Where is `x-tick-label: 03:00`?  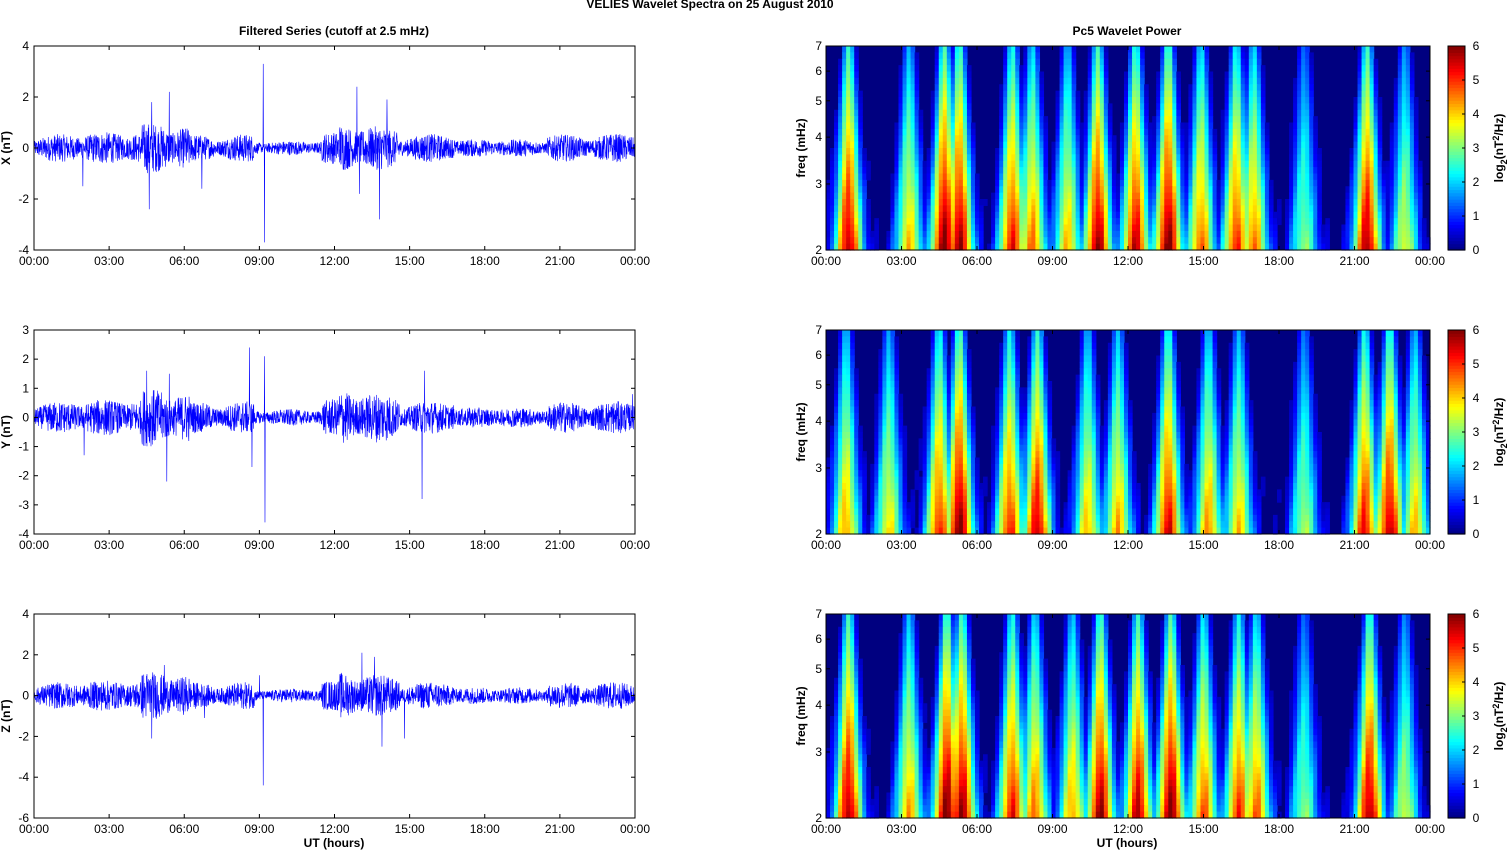
x-tick-label: 03:00 is located at coordinates (109, 829).